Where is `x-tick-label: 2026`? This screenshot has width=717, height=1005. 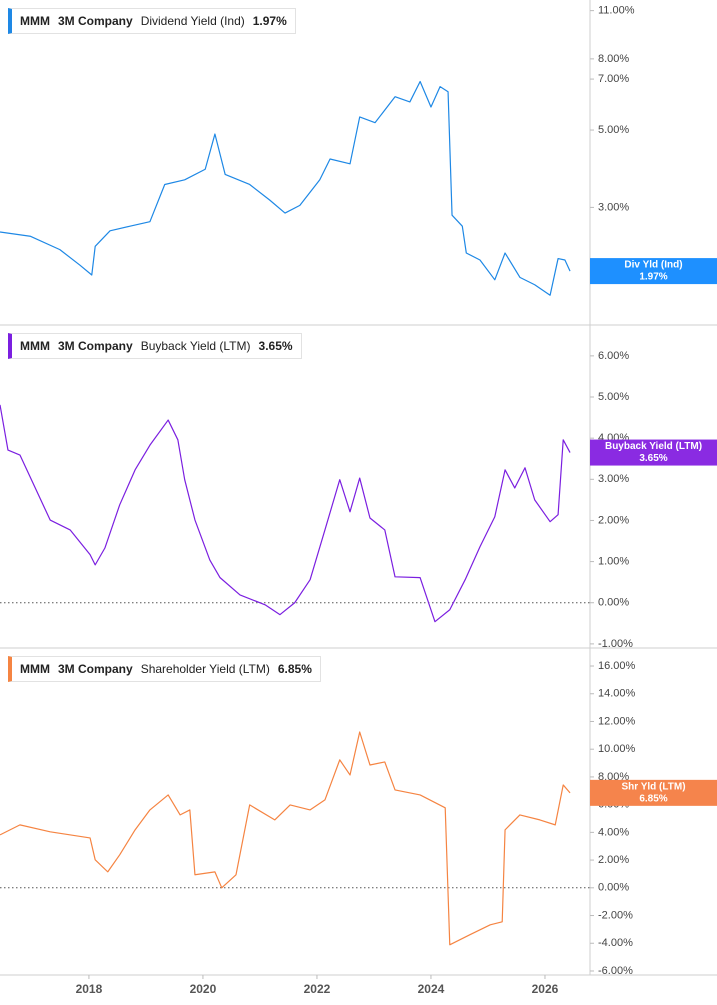
x-tick-label: 2026 is located at coordinates (545, 989).